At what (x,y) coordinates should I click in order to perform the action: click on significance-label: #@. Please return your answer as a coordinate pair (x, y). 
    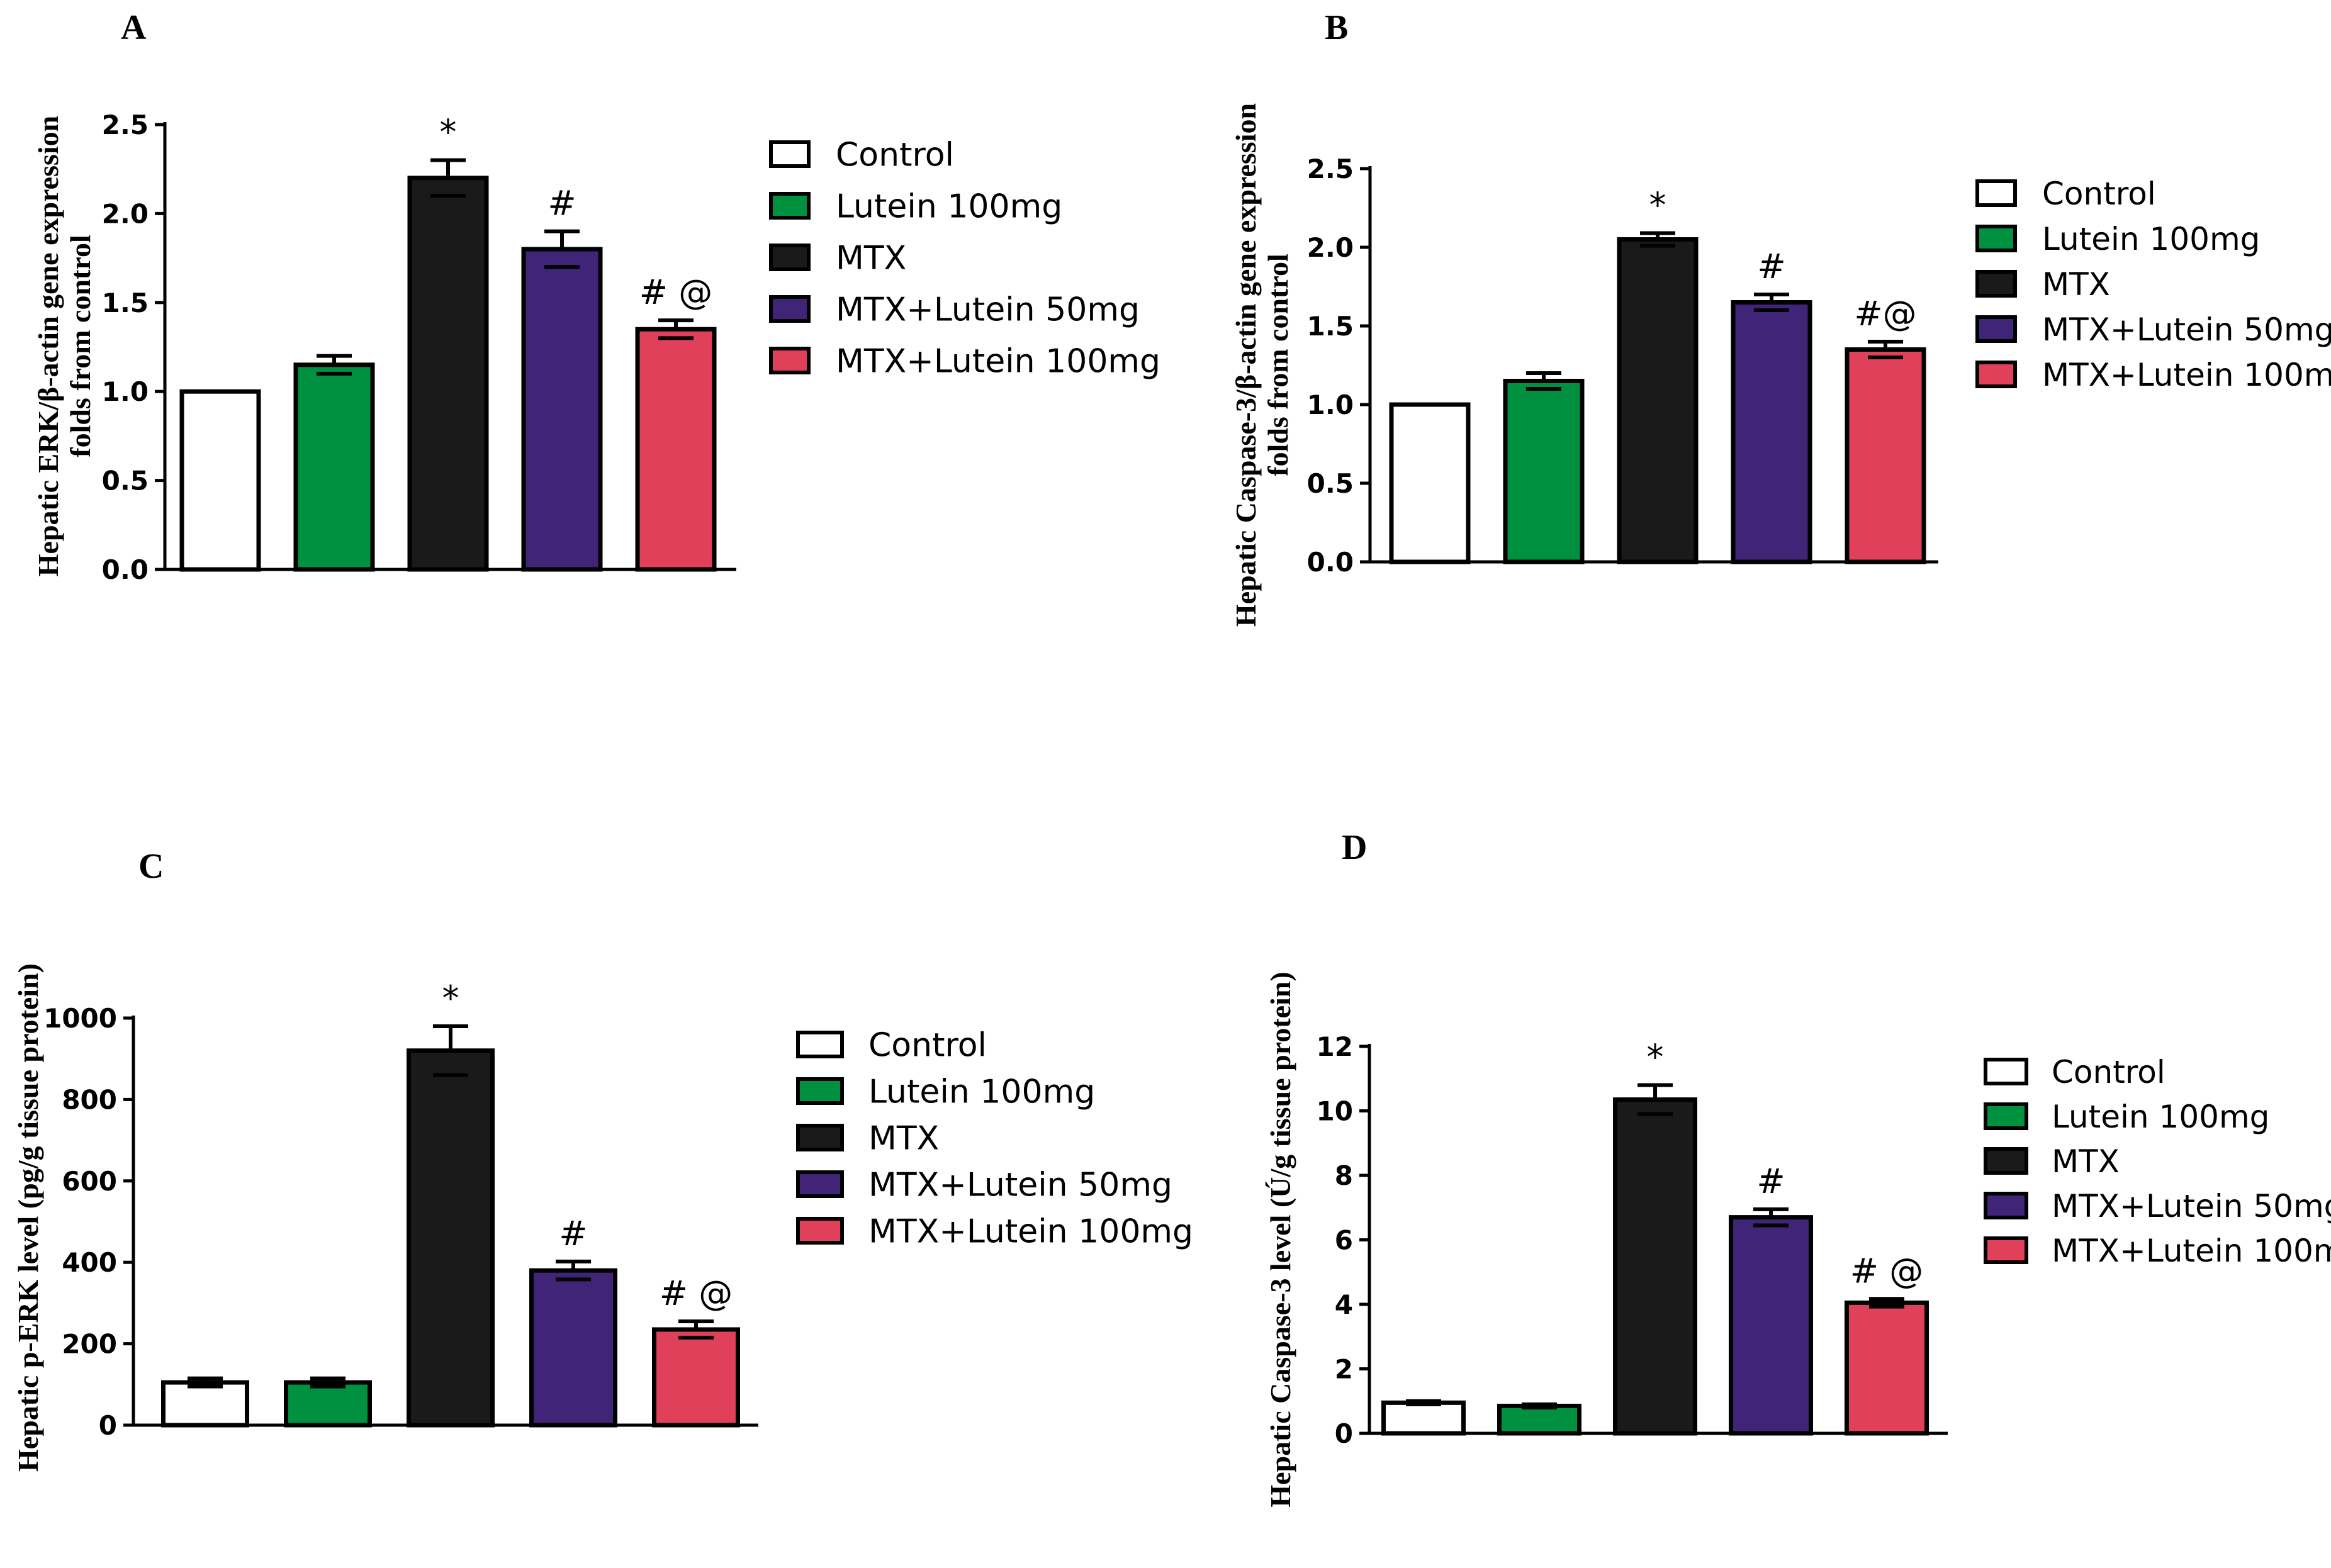
    Looking at the image, I should click on (1885, 313).